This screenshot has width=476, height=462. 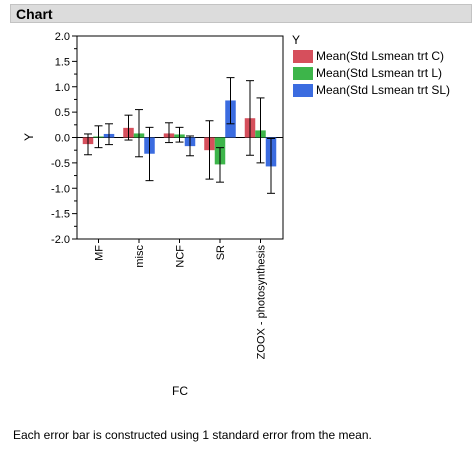 I want to click on legend-label-sl: Mean(Std Lsmean trt SL), so click(x=383, y=90).